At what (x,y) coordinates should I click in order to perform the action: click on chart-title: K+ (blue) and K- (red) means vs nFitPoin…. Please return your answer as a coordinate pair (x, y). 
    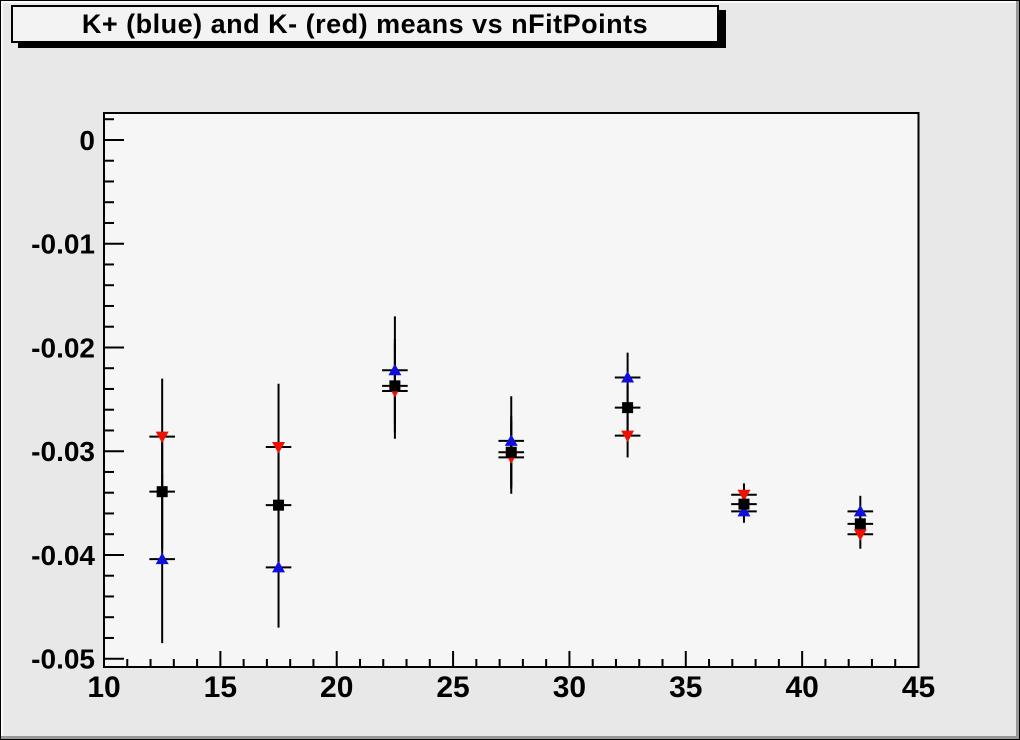
    Looking at the image, I should click on (365, 24).